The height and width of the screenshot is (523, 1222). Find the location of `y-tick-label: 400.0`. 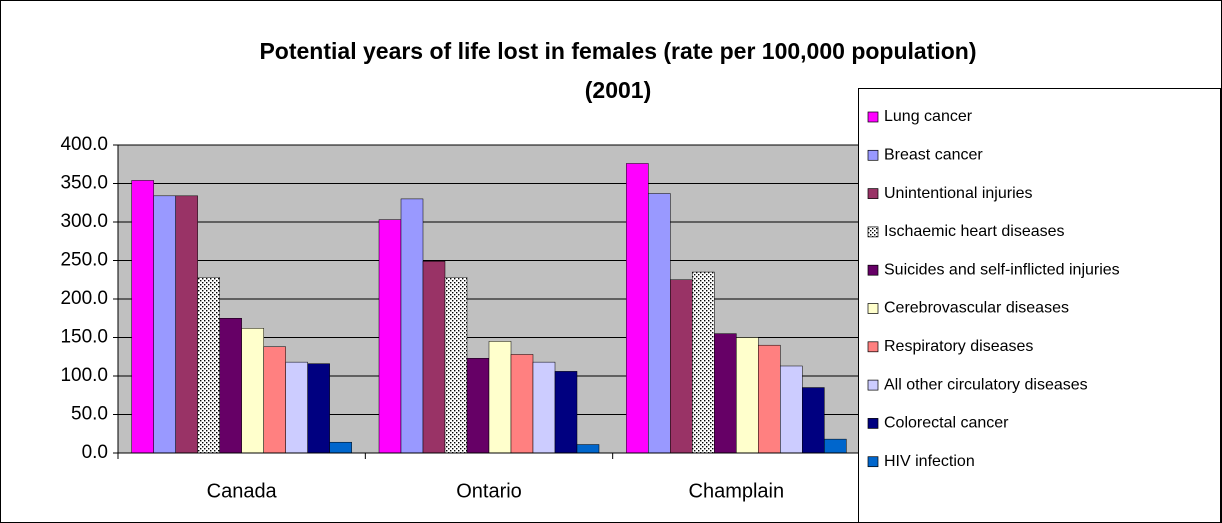

y-tick-label: 400.0 is located at coordinates (84, 144).